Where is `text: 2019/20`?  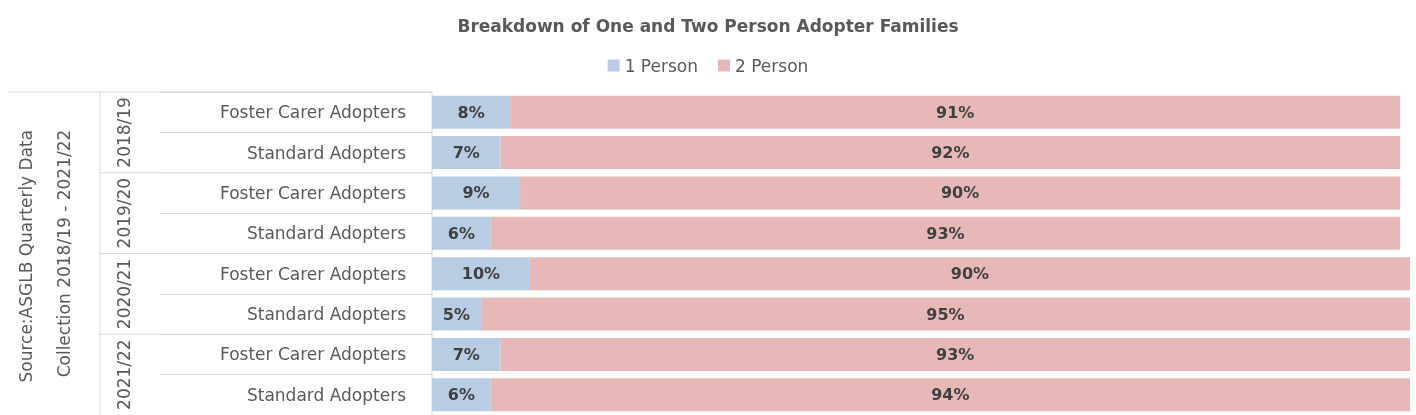
text: 2019/20 is located at coordinates (124, 213).